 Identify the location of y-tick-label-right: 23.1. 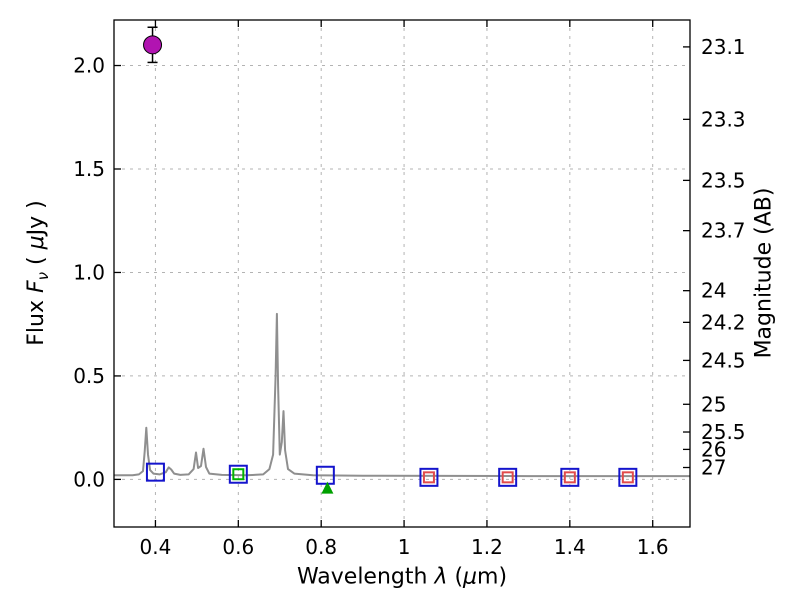
(723, 47).